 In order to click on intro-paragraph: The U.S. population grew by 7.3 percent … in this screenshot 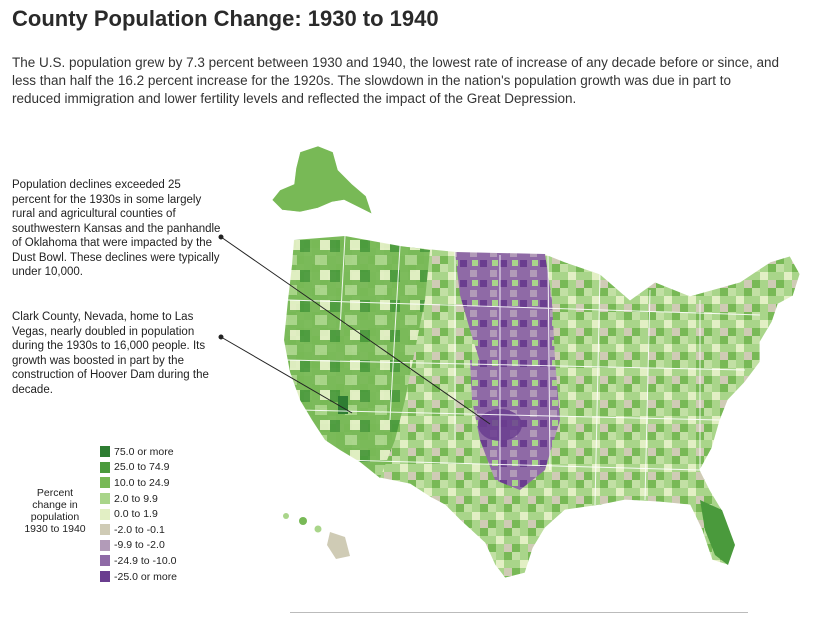, I will do `click(396, 80)`.